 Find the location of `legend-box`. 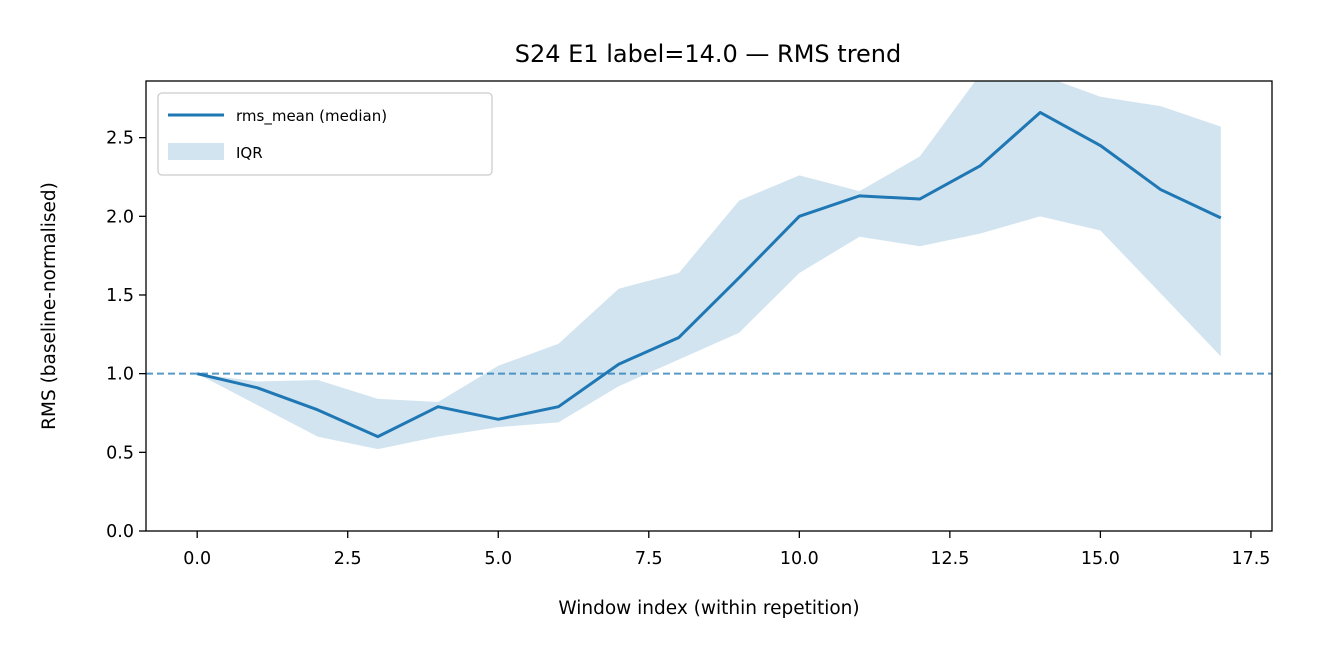

legend-box is located at coordinates (325, 134).